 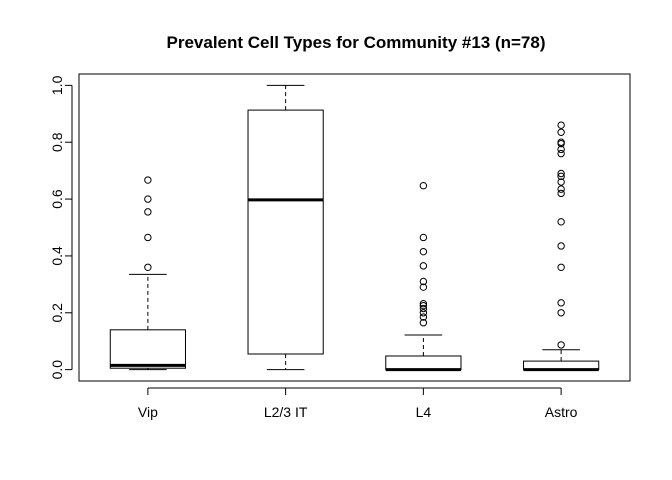 I want to click on box-l4, so click(x=423, y=277).